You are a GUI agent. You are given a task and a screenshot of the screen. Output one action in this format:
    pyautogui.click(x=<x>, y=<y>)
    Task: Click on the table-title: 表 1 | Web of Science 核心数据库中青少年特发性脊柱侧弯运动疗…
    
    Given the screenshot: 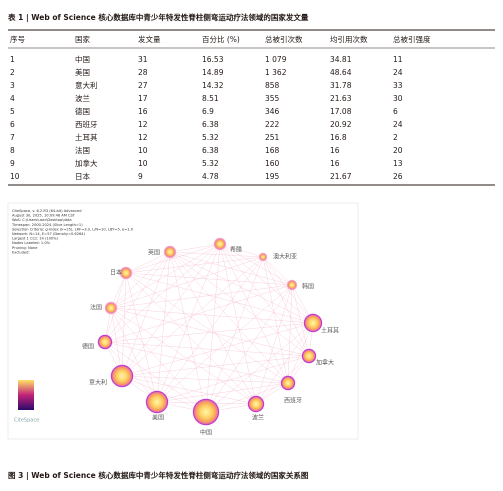 What is the action you would take?
    pyautogui.click(x=158, y=17)
    